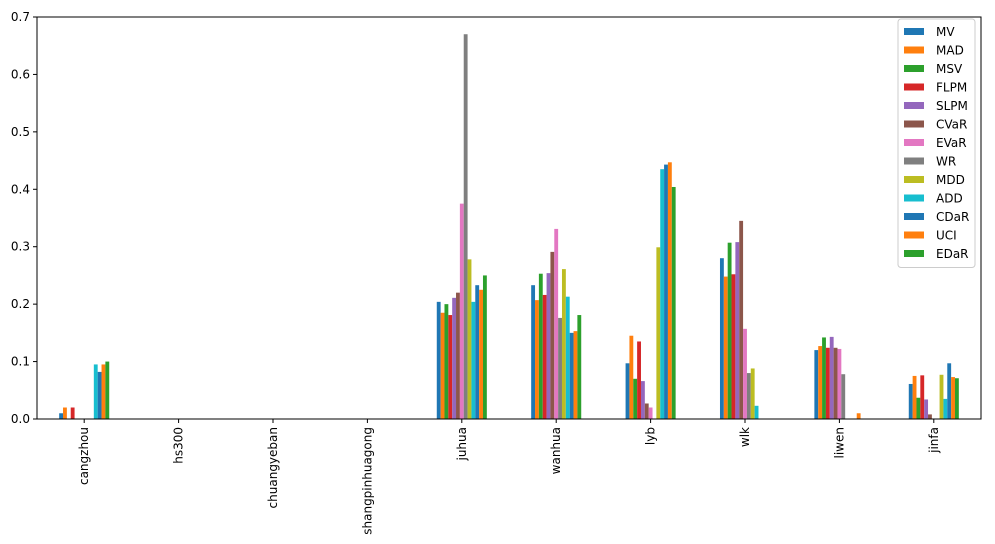 This screenshot has height=544, width=995. I want to click on x-tick-label-shangpinhuagong: shangpinhuagong, so click(367, 481).